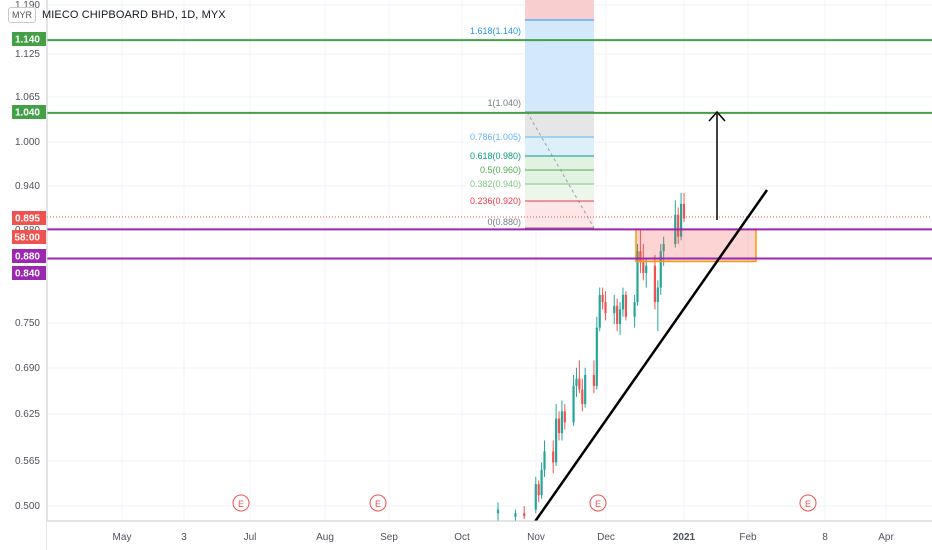  What do you see at coordinates (536, 537) in the screenshot?
I see `time-tick-label: Nov` at bounding box center [536, 537].